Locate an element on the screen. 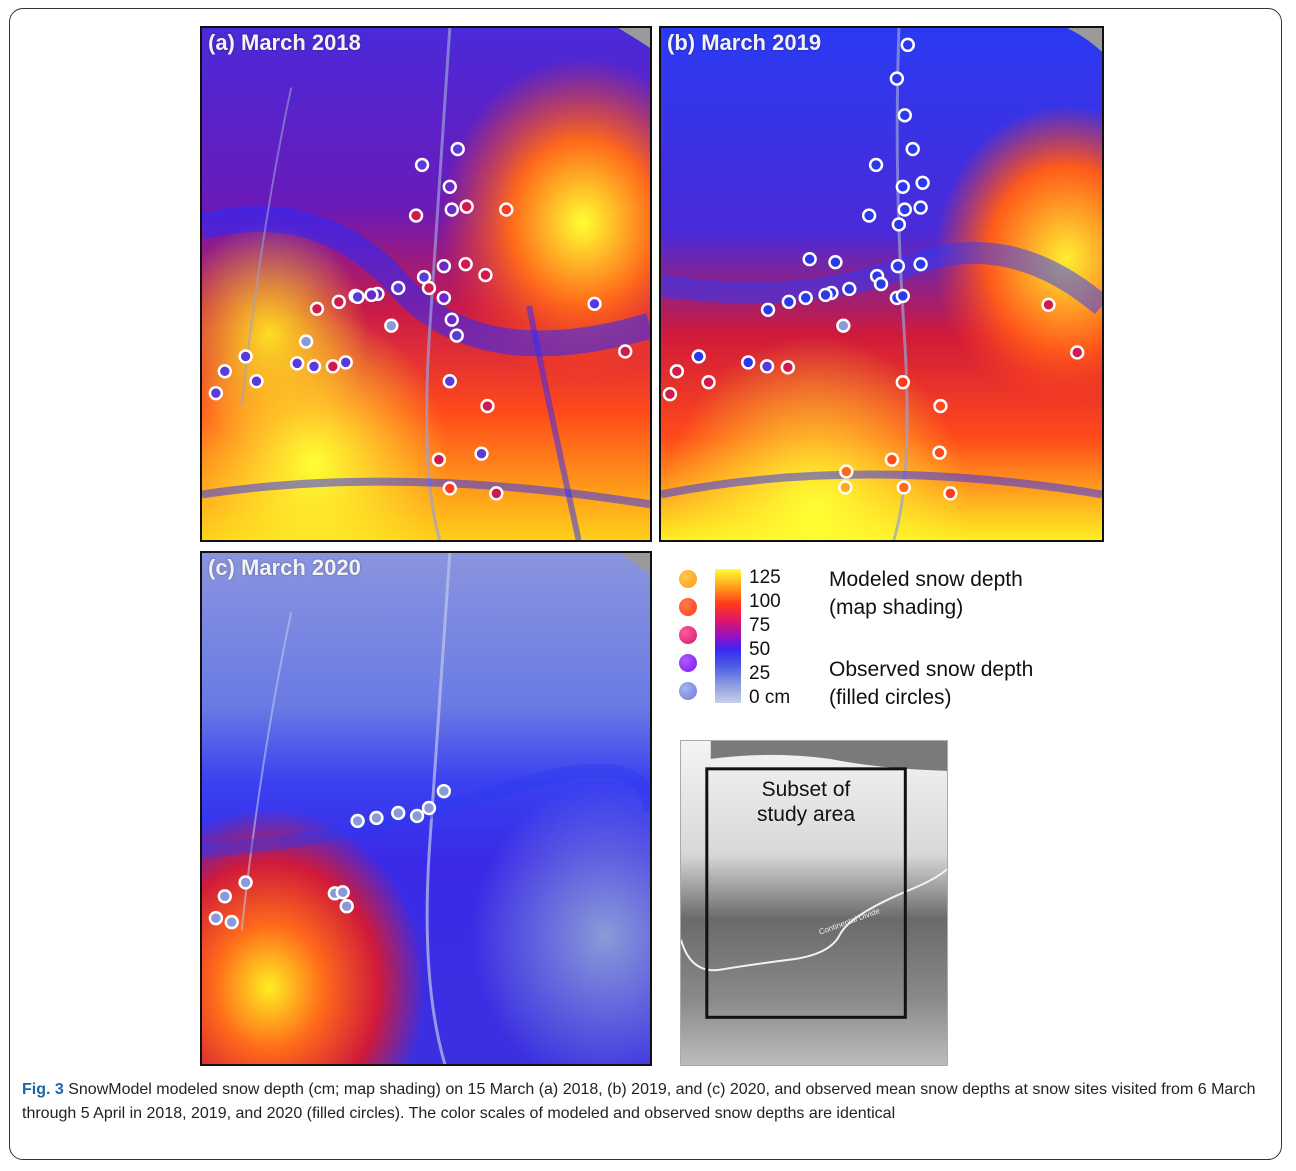  modeled-colorbar is located at coordinates (728, 636).